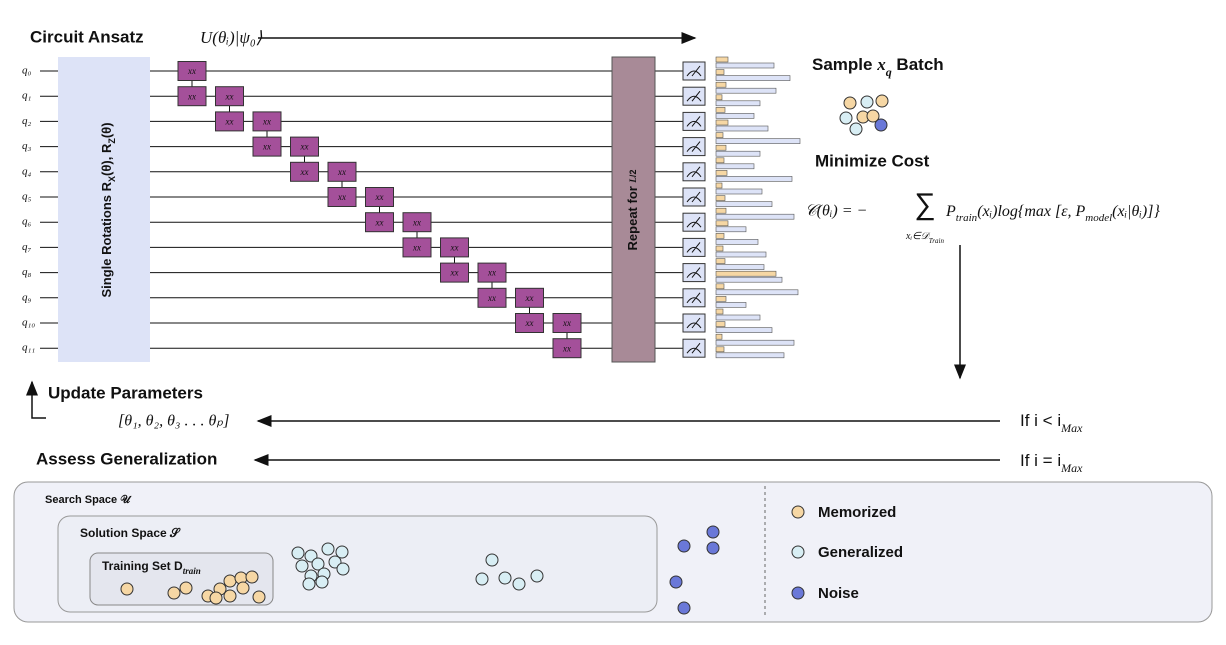 Image resolution: width=1226 pixels, height=645 pixels. What do you see at coordinates (231, 37) in the screenshot?
I see `operator: U(θᵢ)|ψ₀⟩` at bounding box center [231, 37].